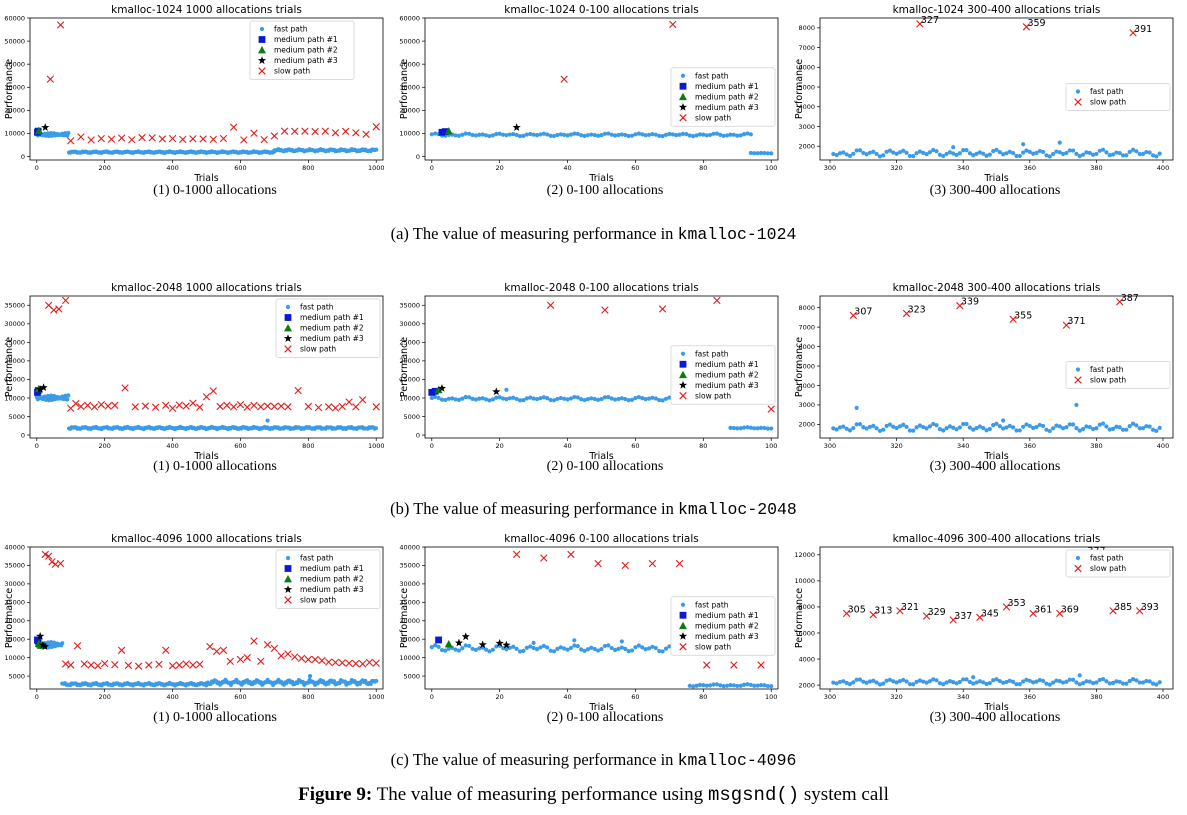  I want to click on y-tick-label: 6000, so click(806, 68).